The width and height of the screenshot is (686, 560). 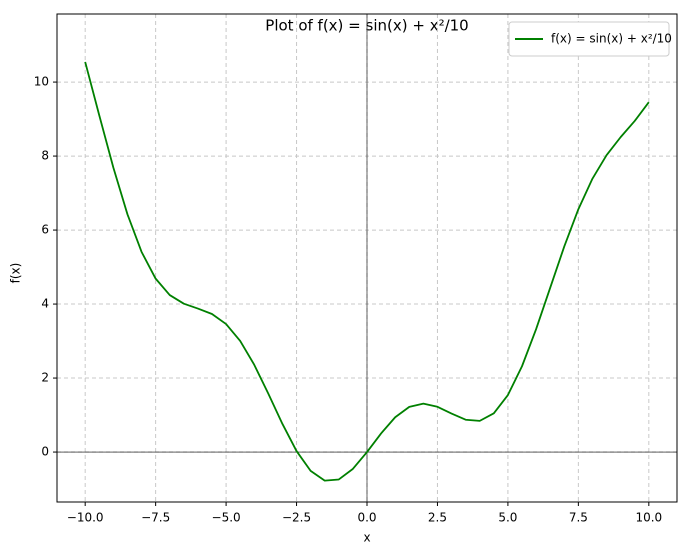 What do you see at coordinates (366, 538) in the screenshot?
I see `x-axis-label: x` at bounding box center [366, 538].